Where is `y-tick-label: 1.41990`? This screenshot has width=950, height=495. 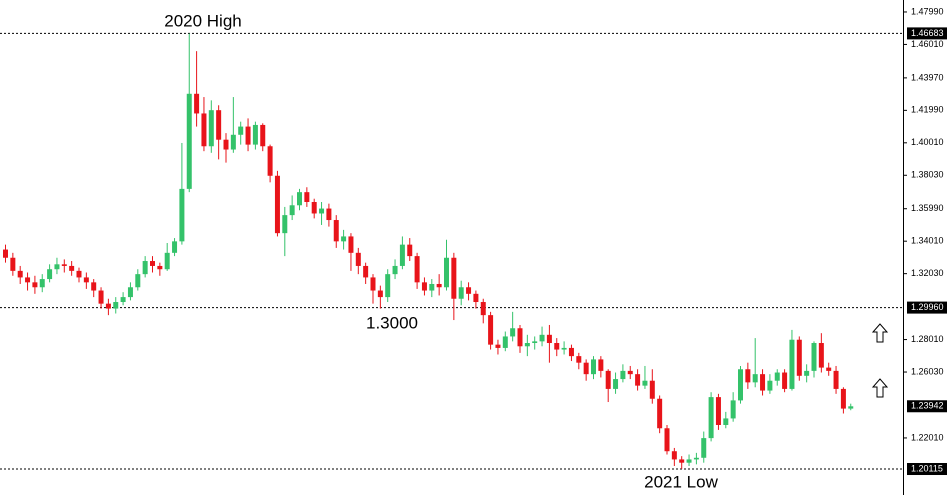
y-tick-label: 1.41990 is located at coordinates (927, 110).